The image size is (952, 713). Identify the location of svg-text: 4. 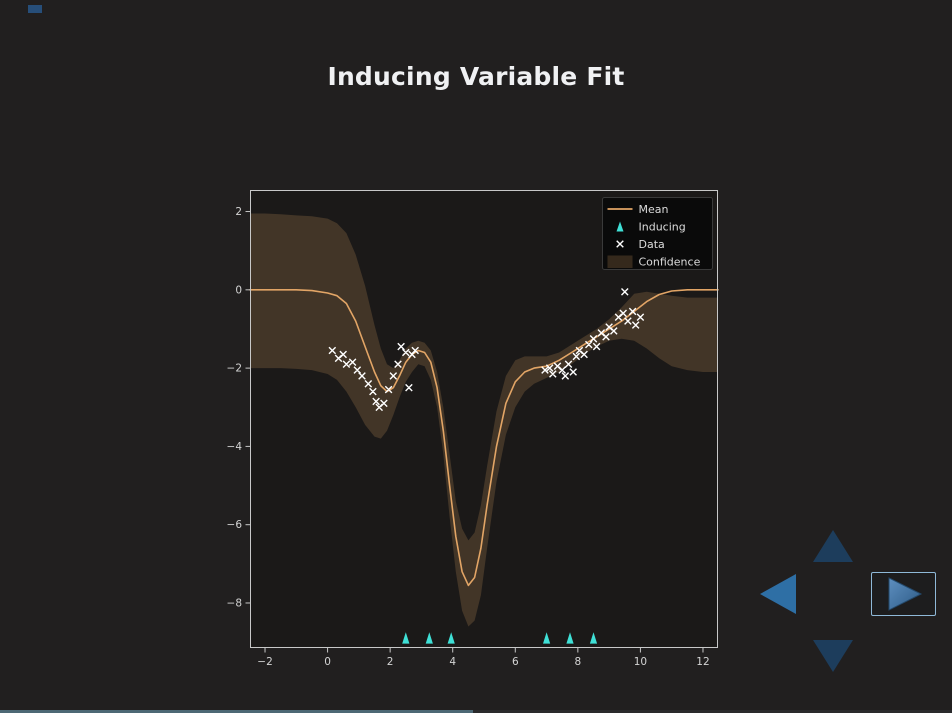
(452, 662).